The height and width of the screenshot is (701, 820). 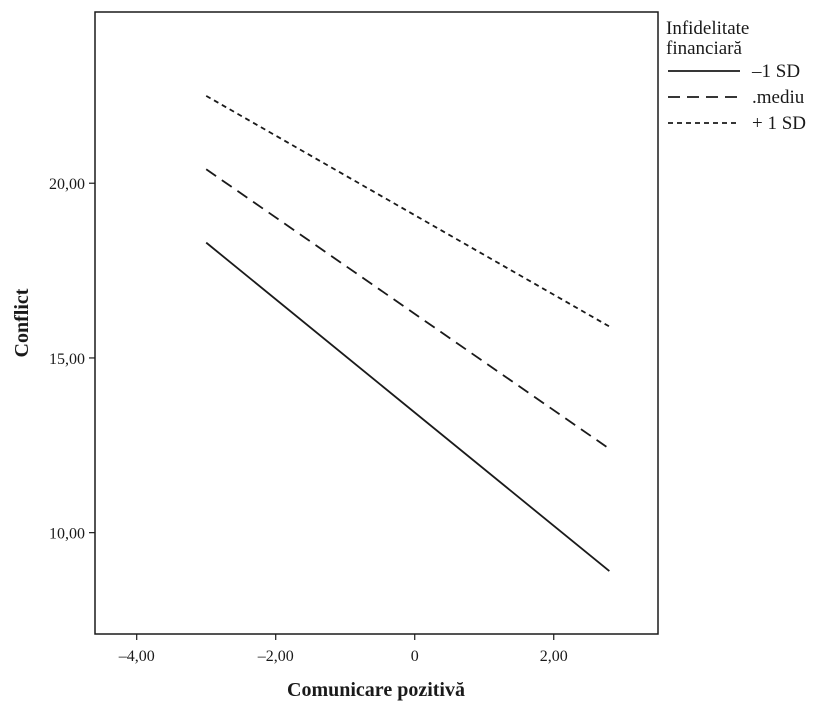 I want to click on legend-label-mediu: .mediu, so click(x=778, y=97).